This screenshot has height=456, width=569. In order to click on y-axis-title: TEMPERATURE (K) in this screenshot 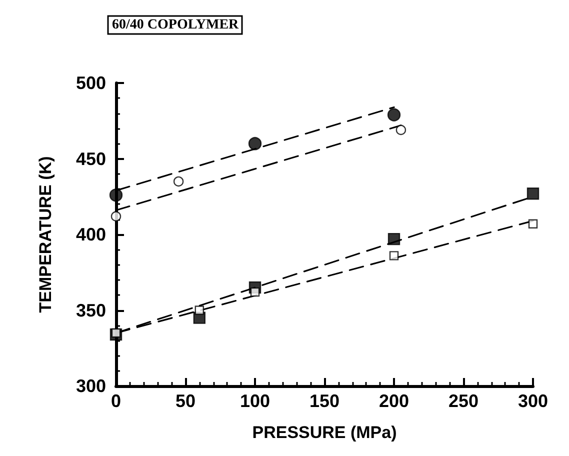, I will do `click(45, 234)`.